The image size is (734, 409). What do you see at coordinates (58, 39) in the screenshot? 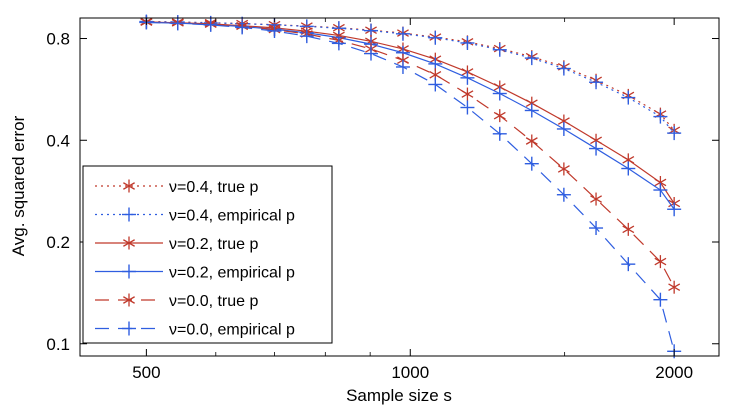
I see `y-tick-label: 0.8` at bounding box center [58, 39].